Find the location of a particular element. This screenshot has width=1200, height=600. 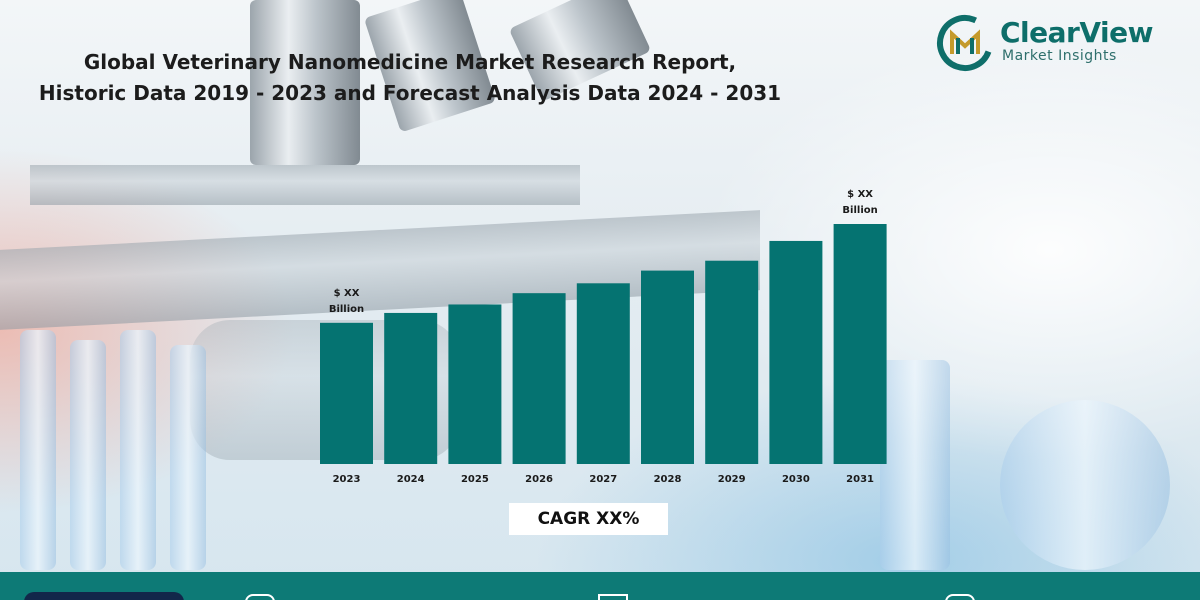

phone-icon is located at coordinates (960, 597).